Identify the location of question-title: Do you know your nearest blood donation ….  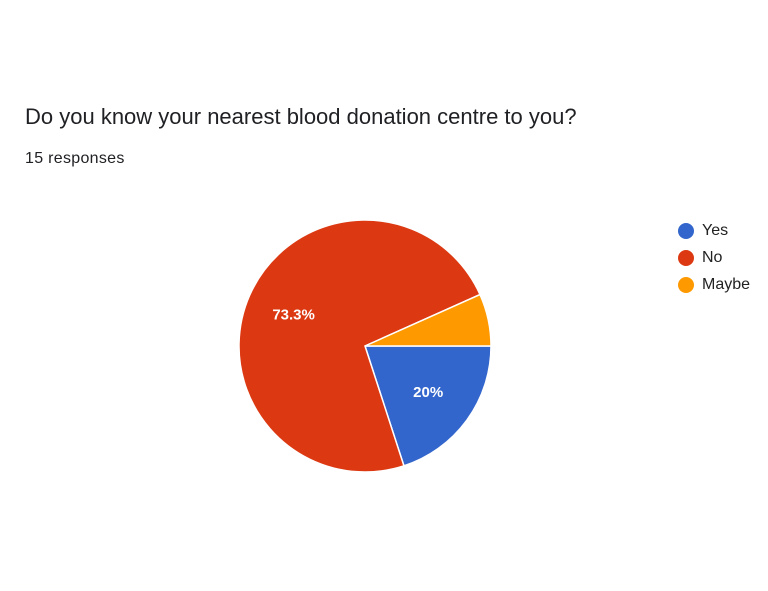
(301, 116).